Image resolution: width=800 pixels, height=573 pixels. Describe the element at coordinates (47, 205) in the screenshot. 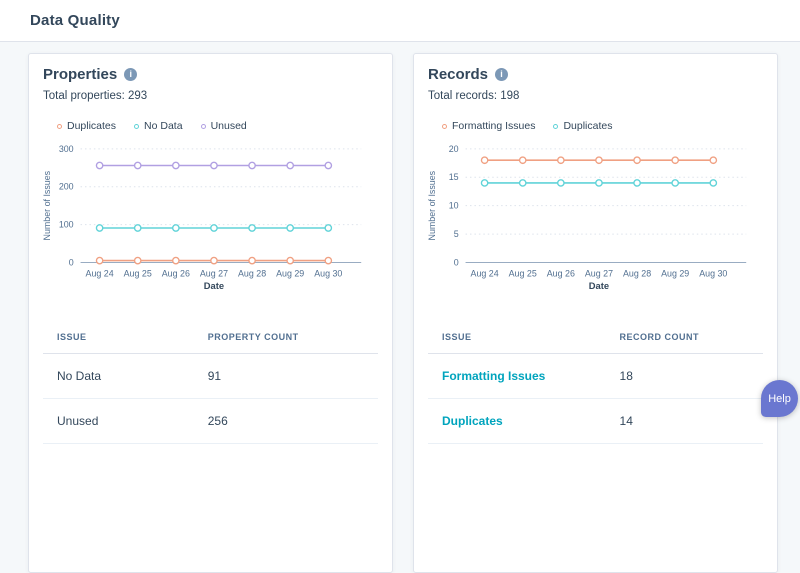

I see `y-axis-title: Number of Issues` at that location.